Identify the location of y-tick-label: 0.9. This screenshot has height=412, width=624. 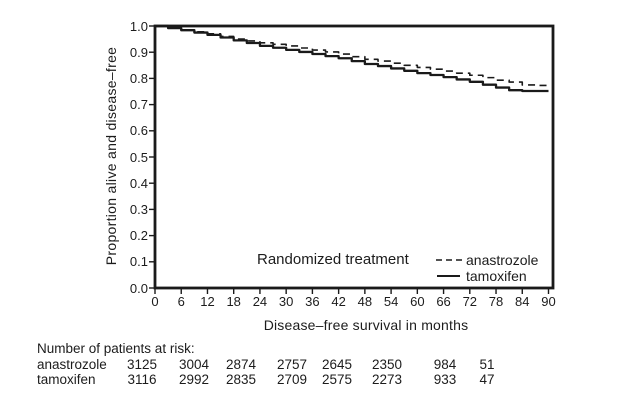
(138, 52).